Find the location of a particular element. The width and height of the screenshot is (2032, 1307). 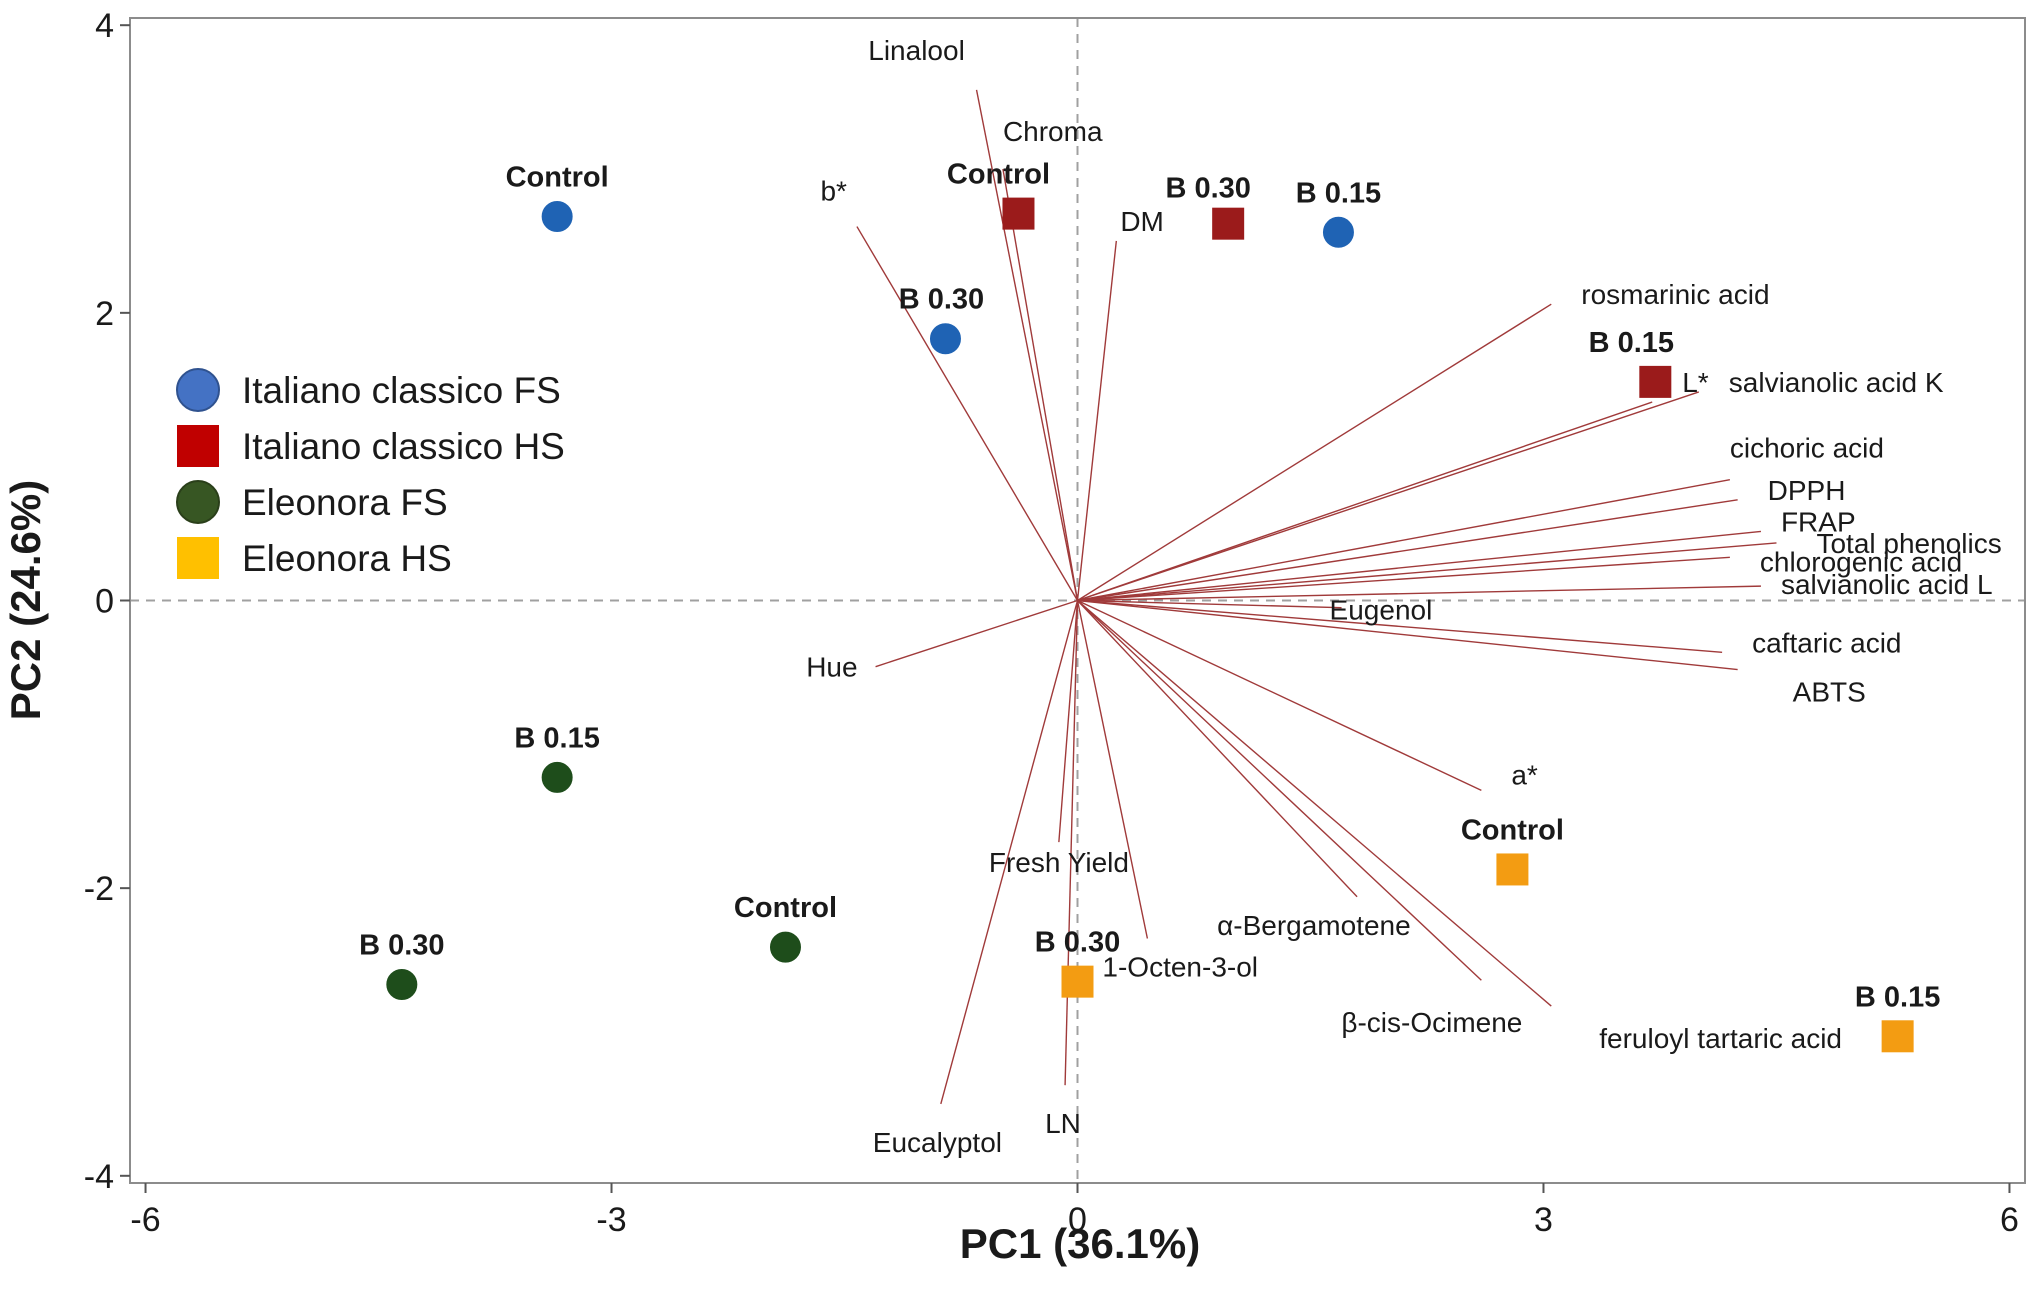

point-italiano-classico-fs-control is located at coordinates (557, 216).